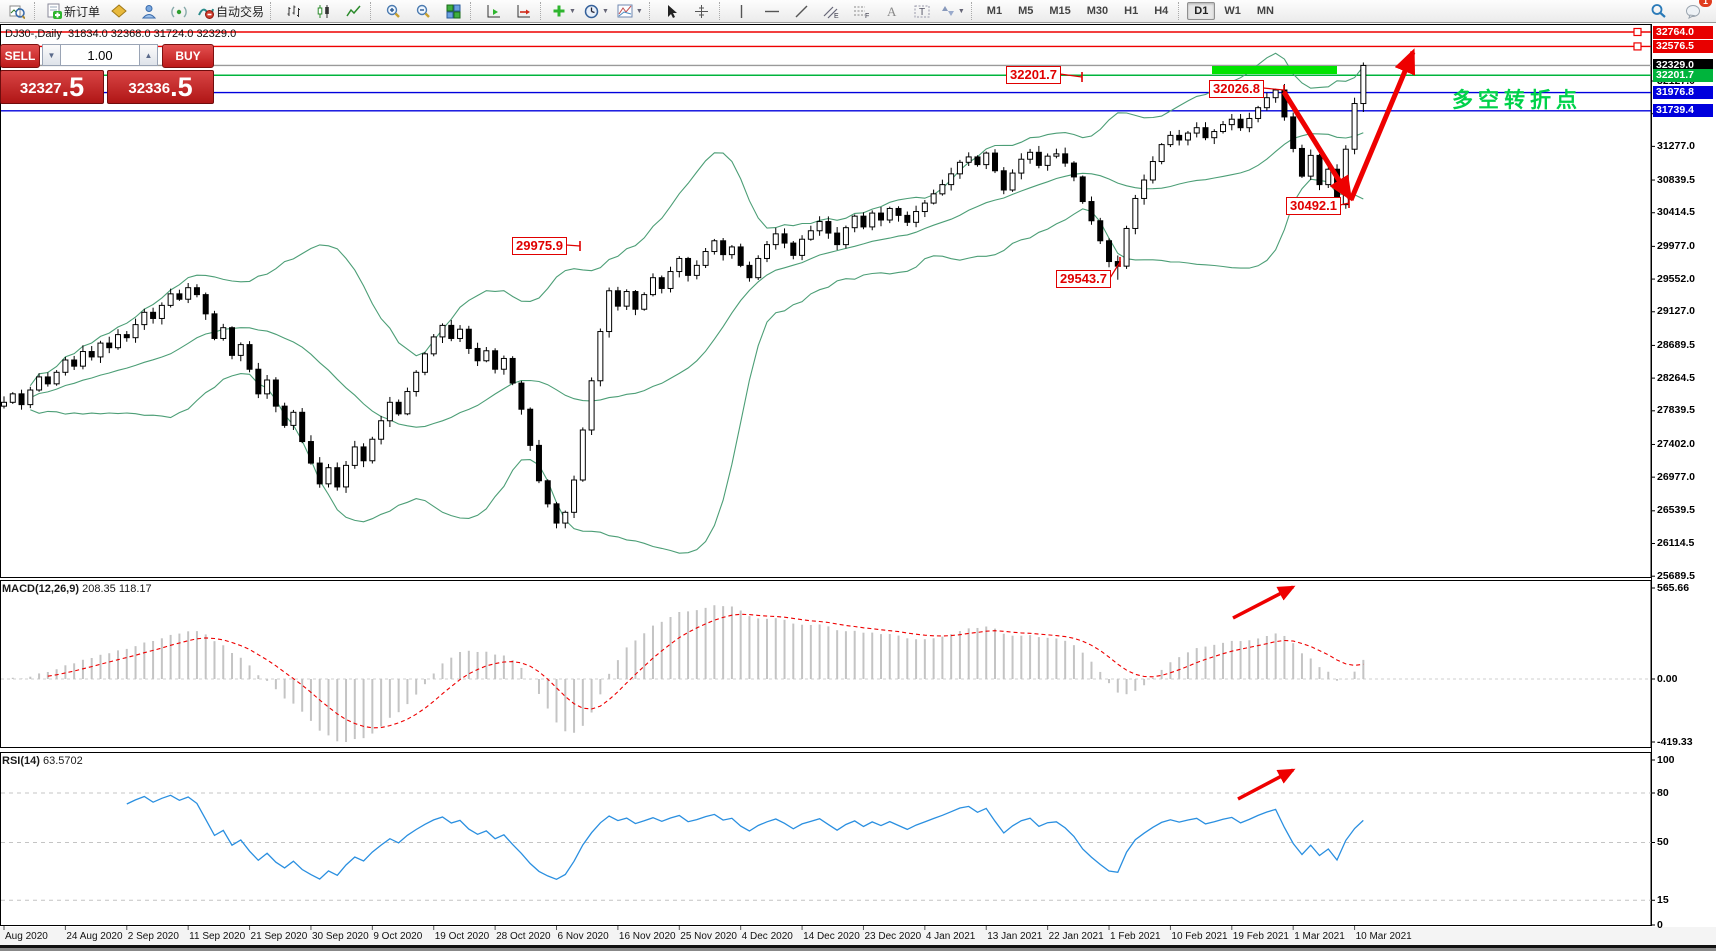  What do you see at coordinates (462, 936) in the screenshot?
I see `date-axis-label: 19 Oct 2020` at bounding box center [462, 936].